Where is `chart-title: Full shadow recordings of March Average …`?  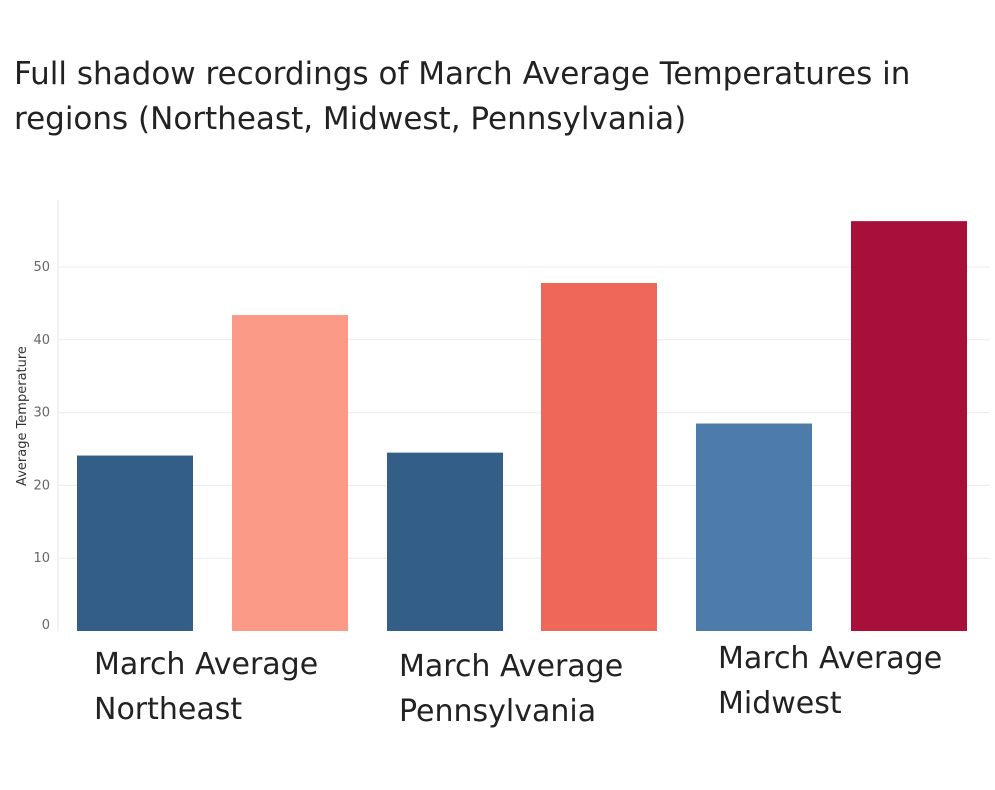
chart-title: Full shadow recordings of March Average … is located at coordinates (462, 96).